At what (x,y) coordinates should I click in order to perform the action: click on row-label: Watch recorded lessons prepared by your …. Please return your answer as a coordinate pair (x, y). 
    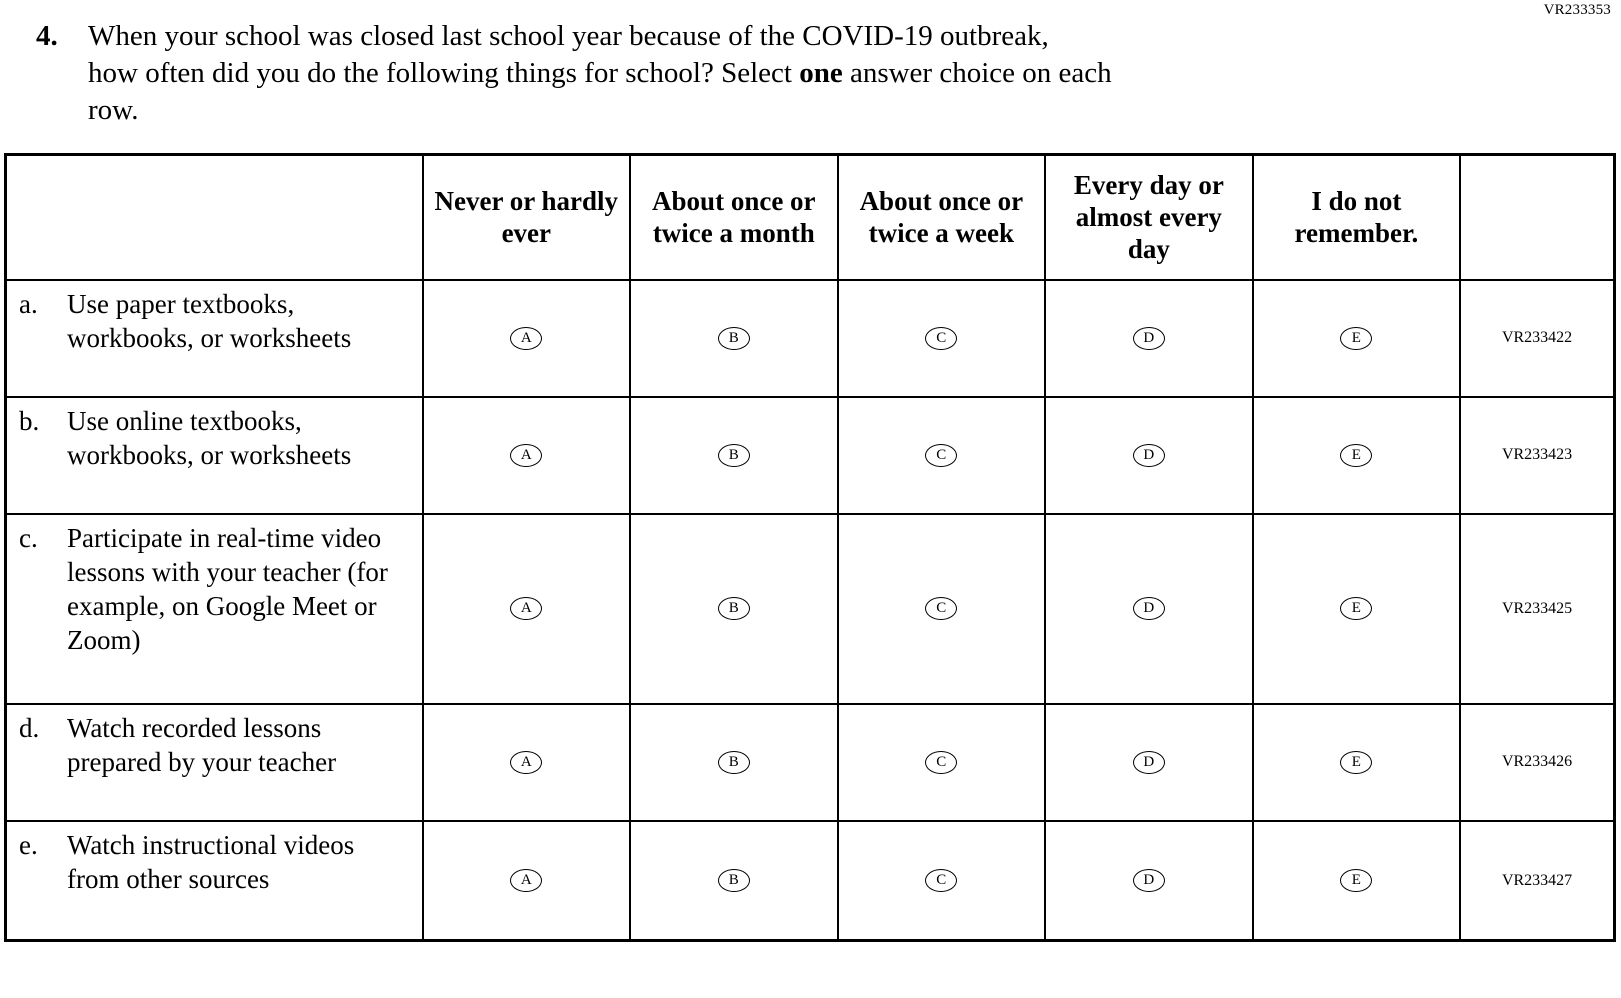
    Looking at the image, I should click on (202, 744).